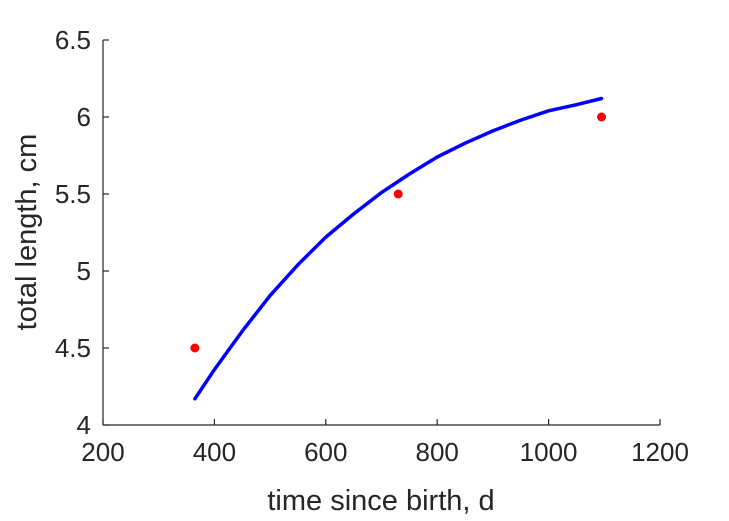  I want to click on y-axis-label: total length, cm, so click(27, 232).